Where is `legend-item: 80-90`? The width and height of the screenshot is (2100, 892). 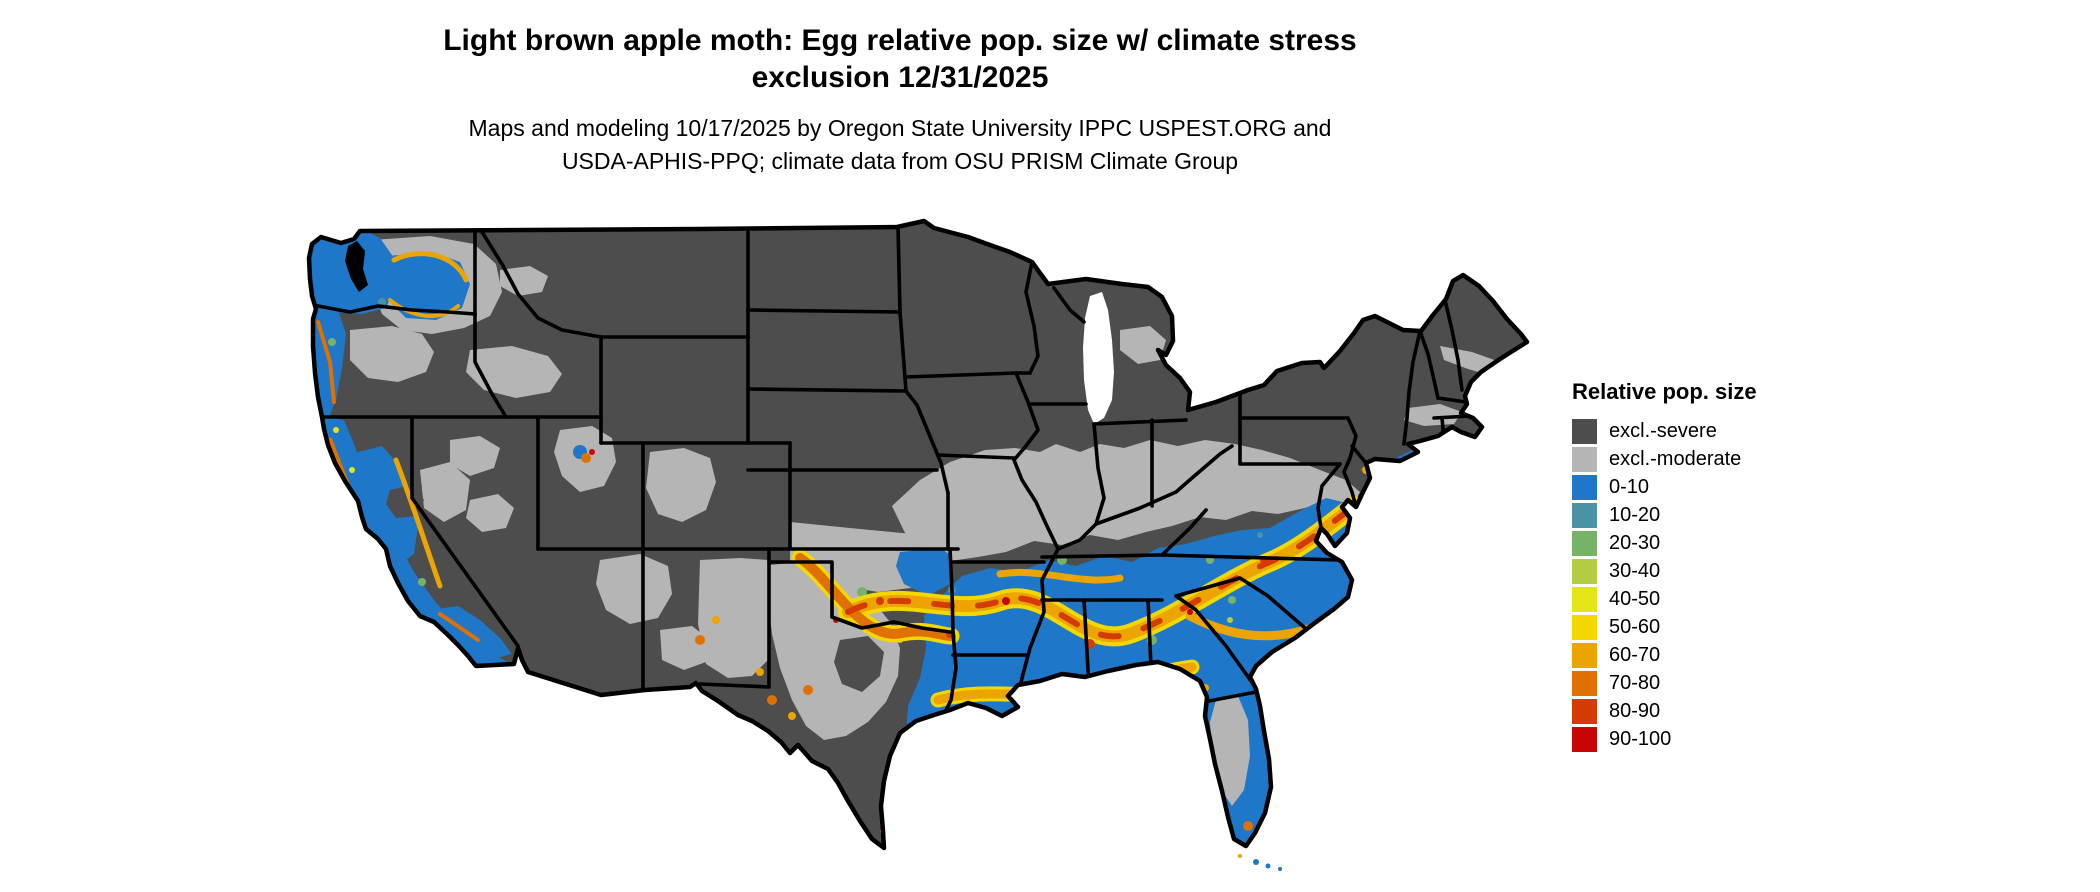 legend-item: 80-90 is located at coordinates (1664, 711).